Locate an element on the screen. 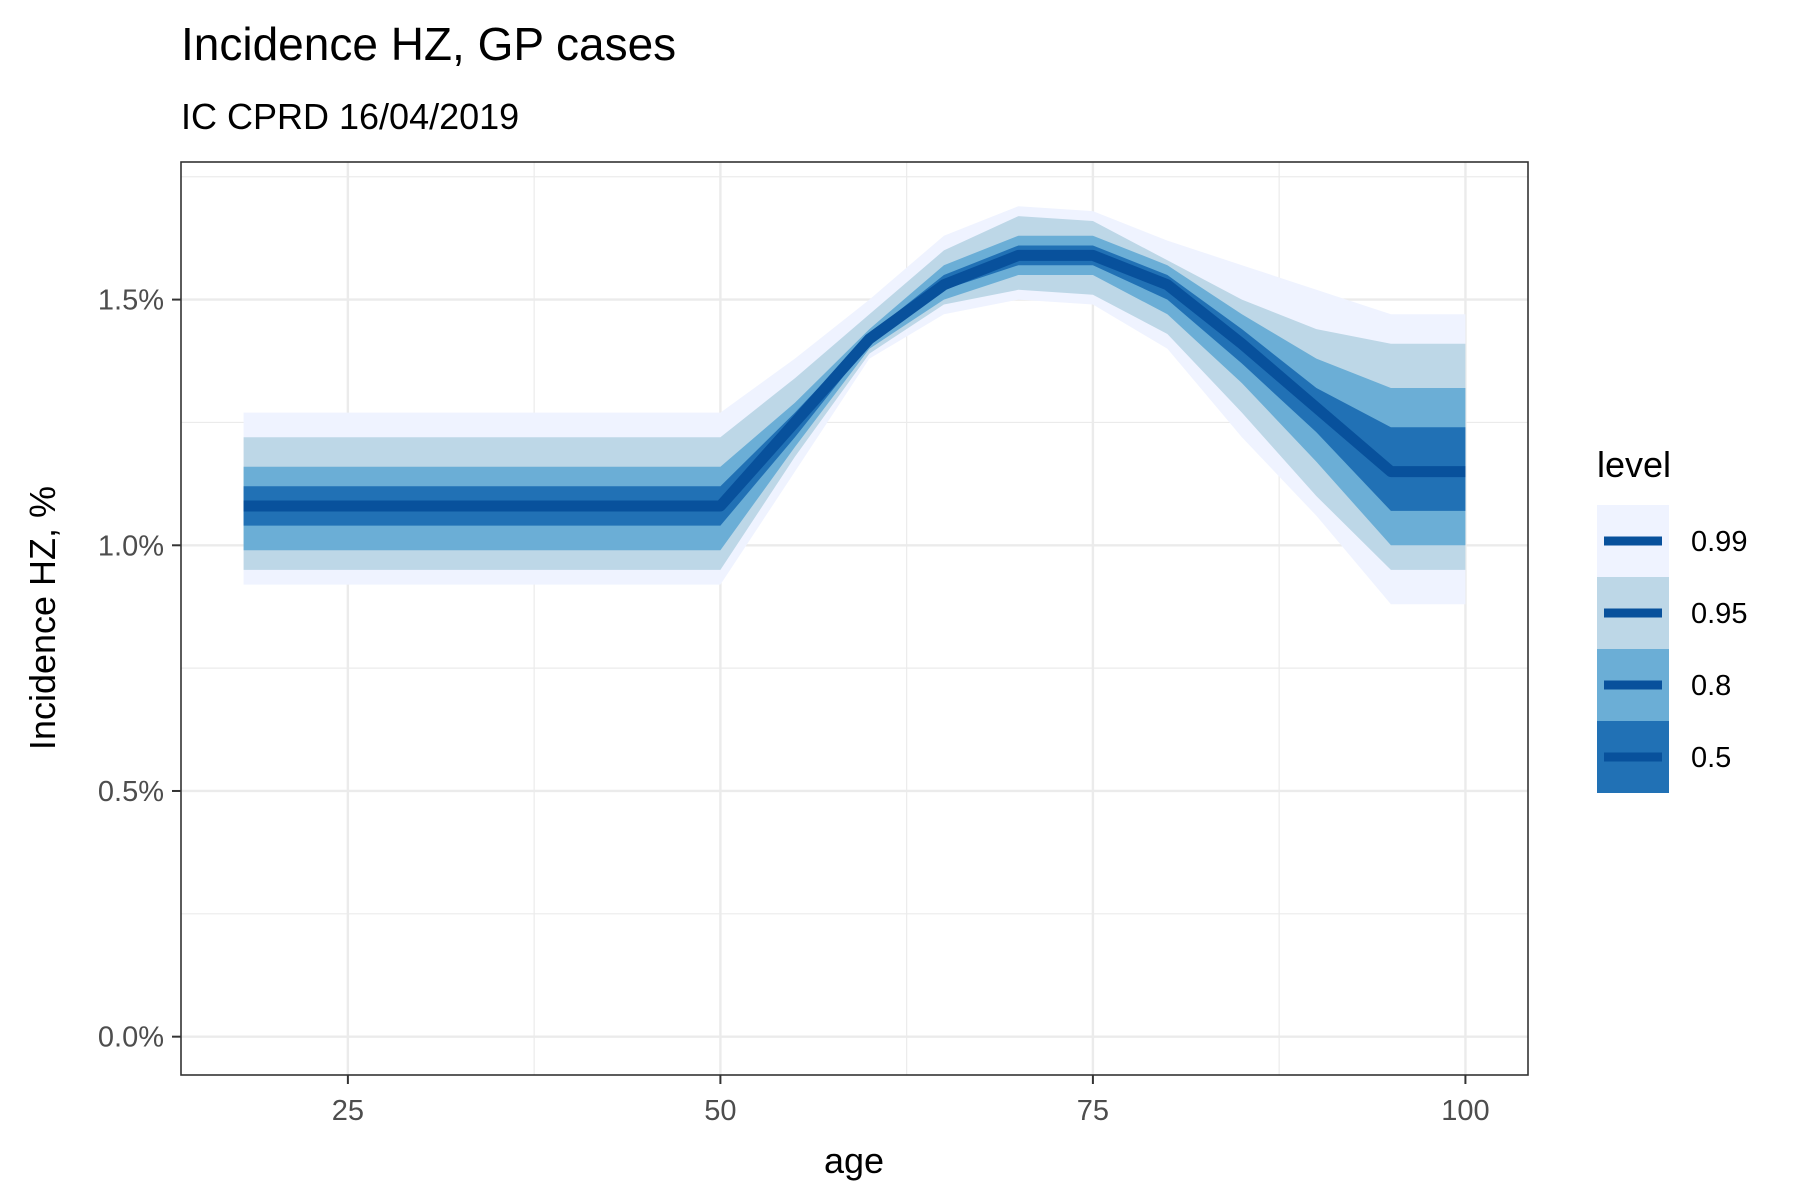  x-axis: 25 50 75 100 is located at coordinates (911, 1101).